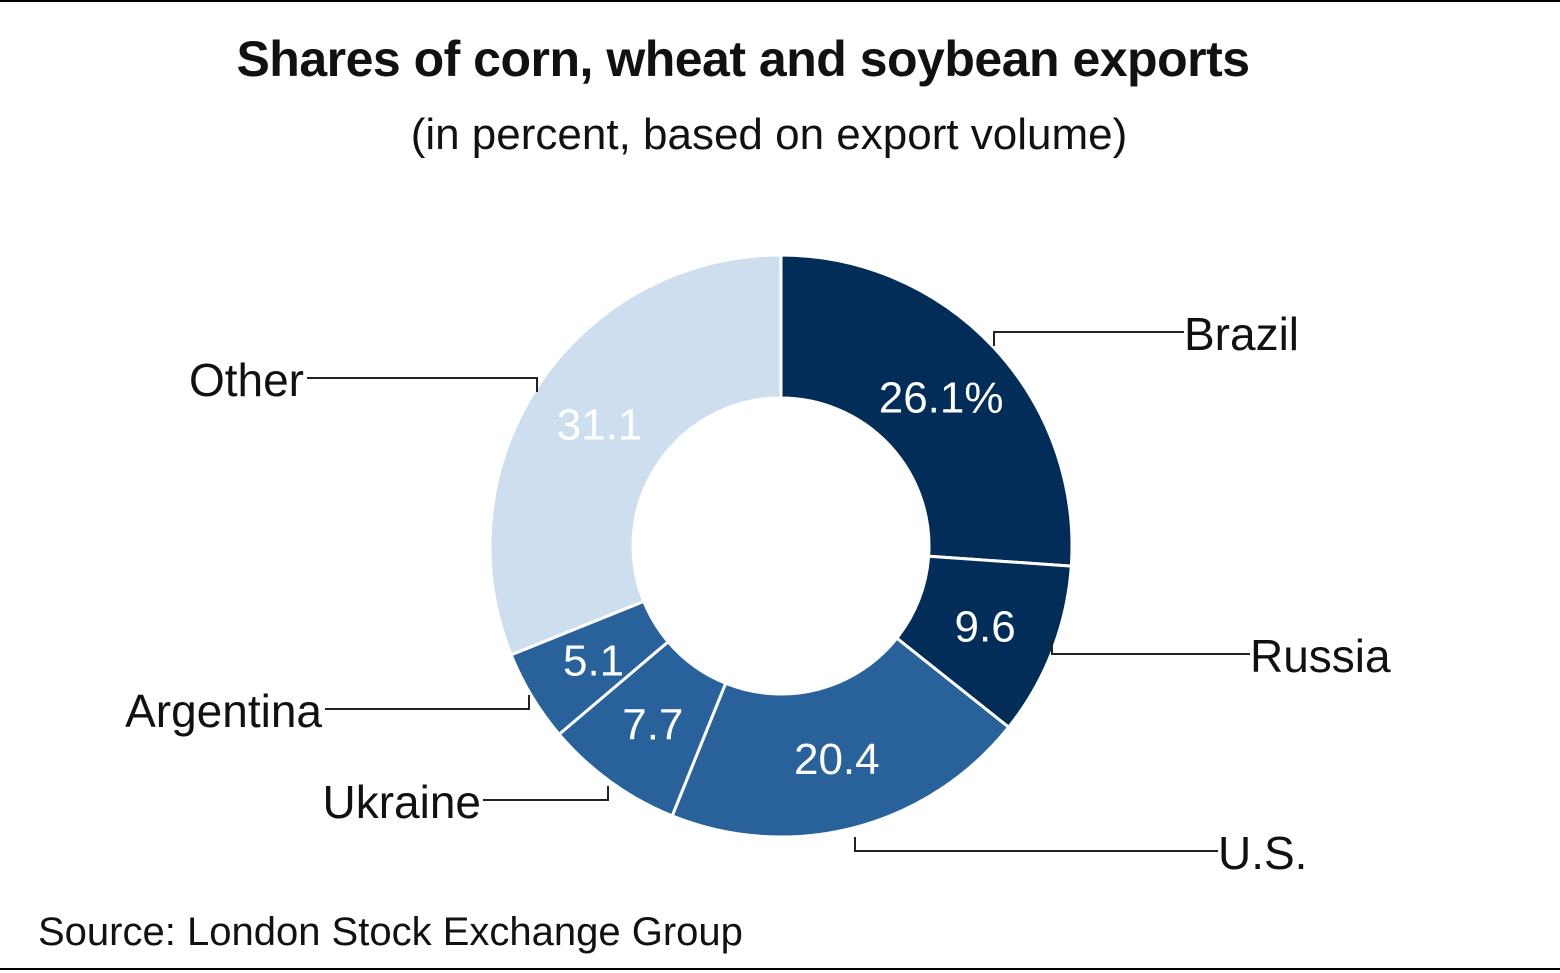 This screenshot has width=1560, height=973. I want to click on slice-other, so click(635, 455).